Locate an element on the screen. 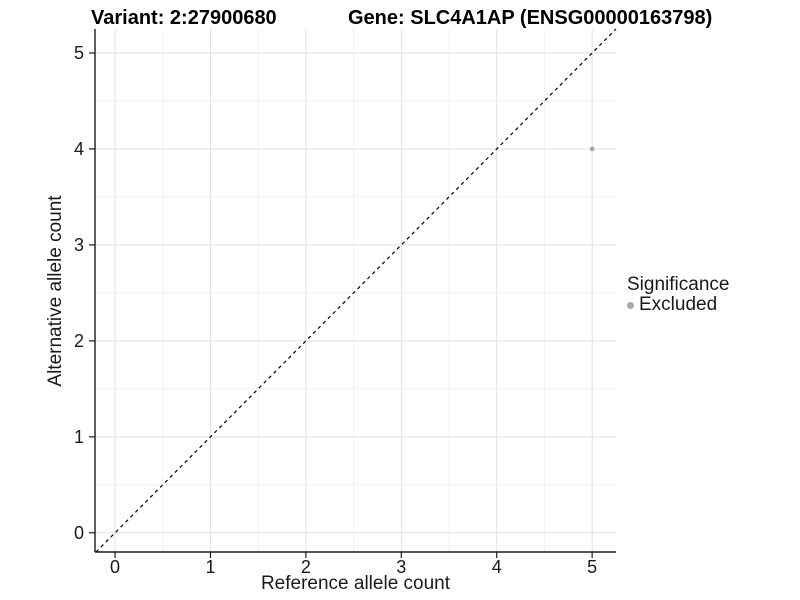  y-tick-label: 4 is located at coordinates (79, 149).